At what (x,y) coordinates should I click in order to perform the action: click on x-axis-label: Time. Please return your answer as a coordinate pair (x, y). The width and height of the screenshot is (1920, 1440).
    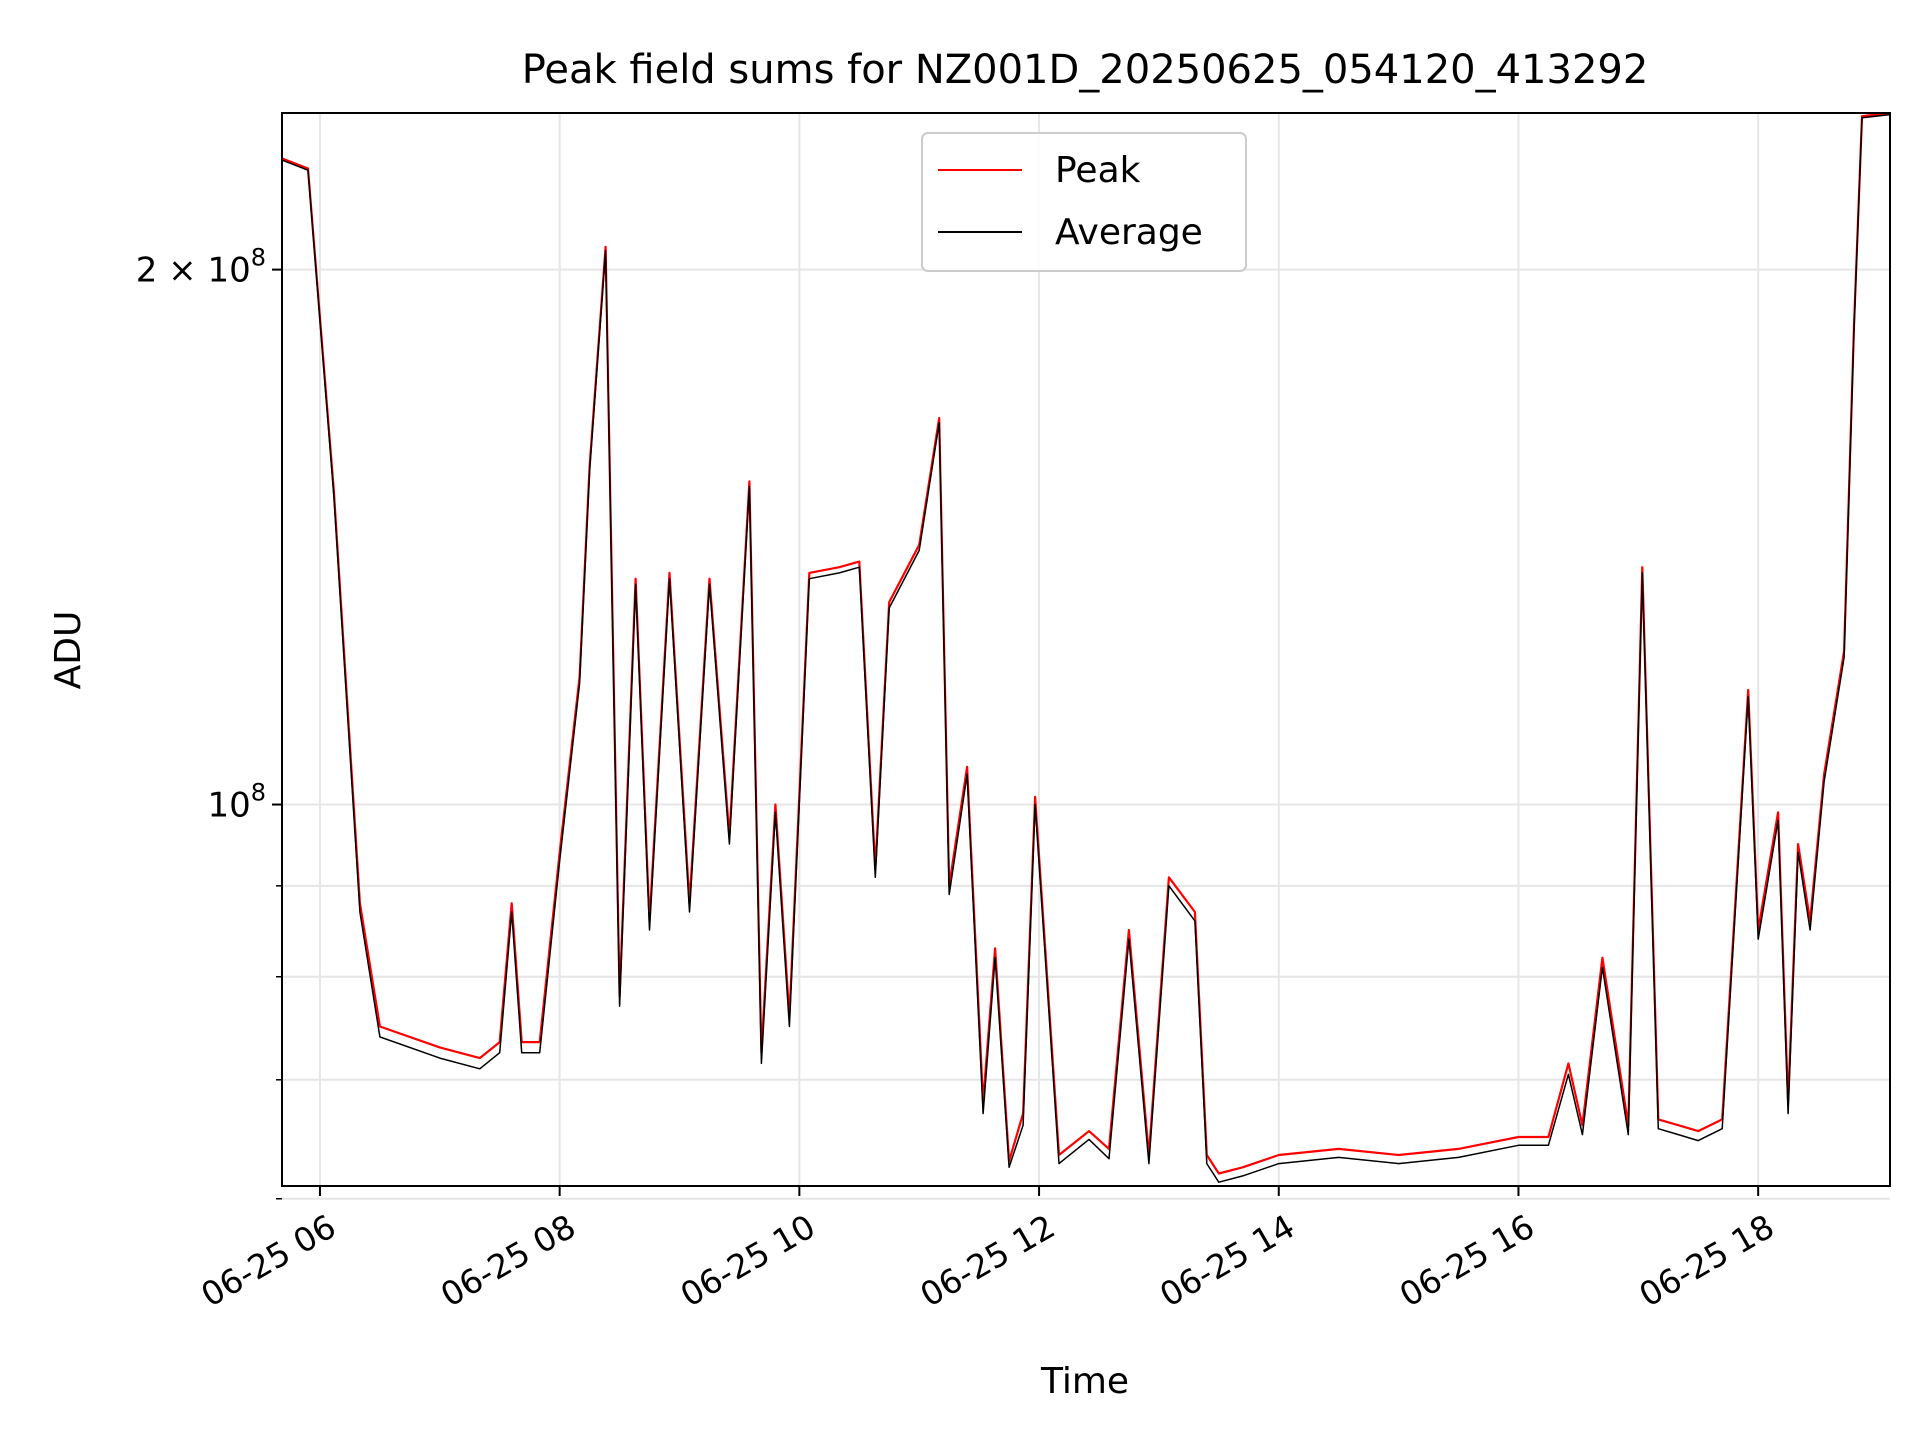
    Looking at the image, I should click on (1084, 1381).